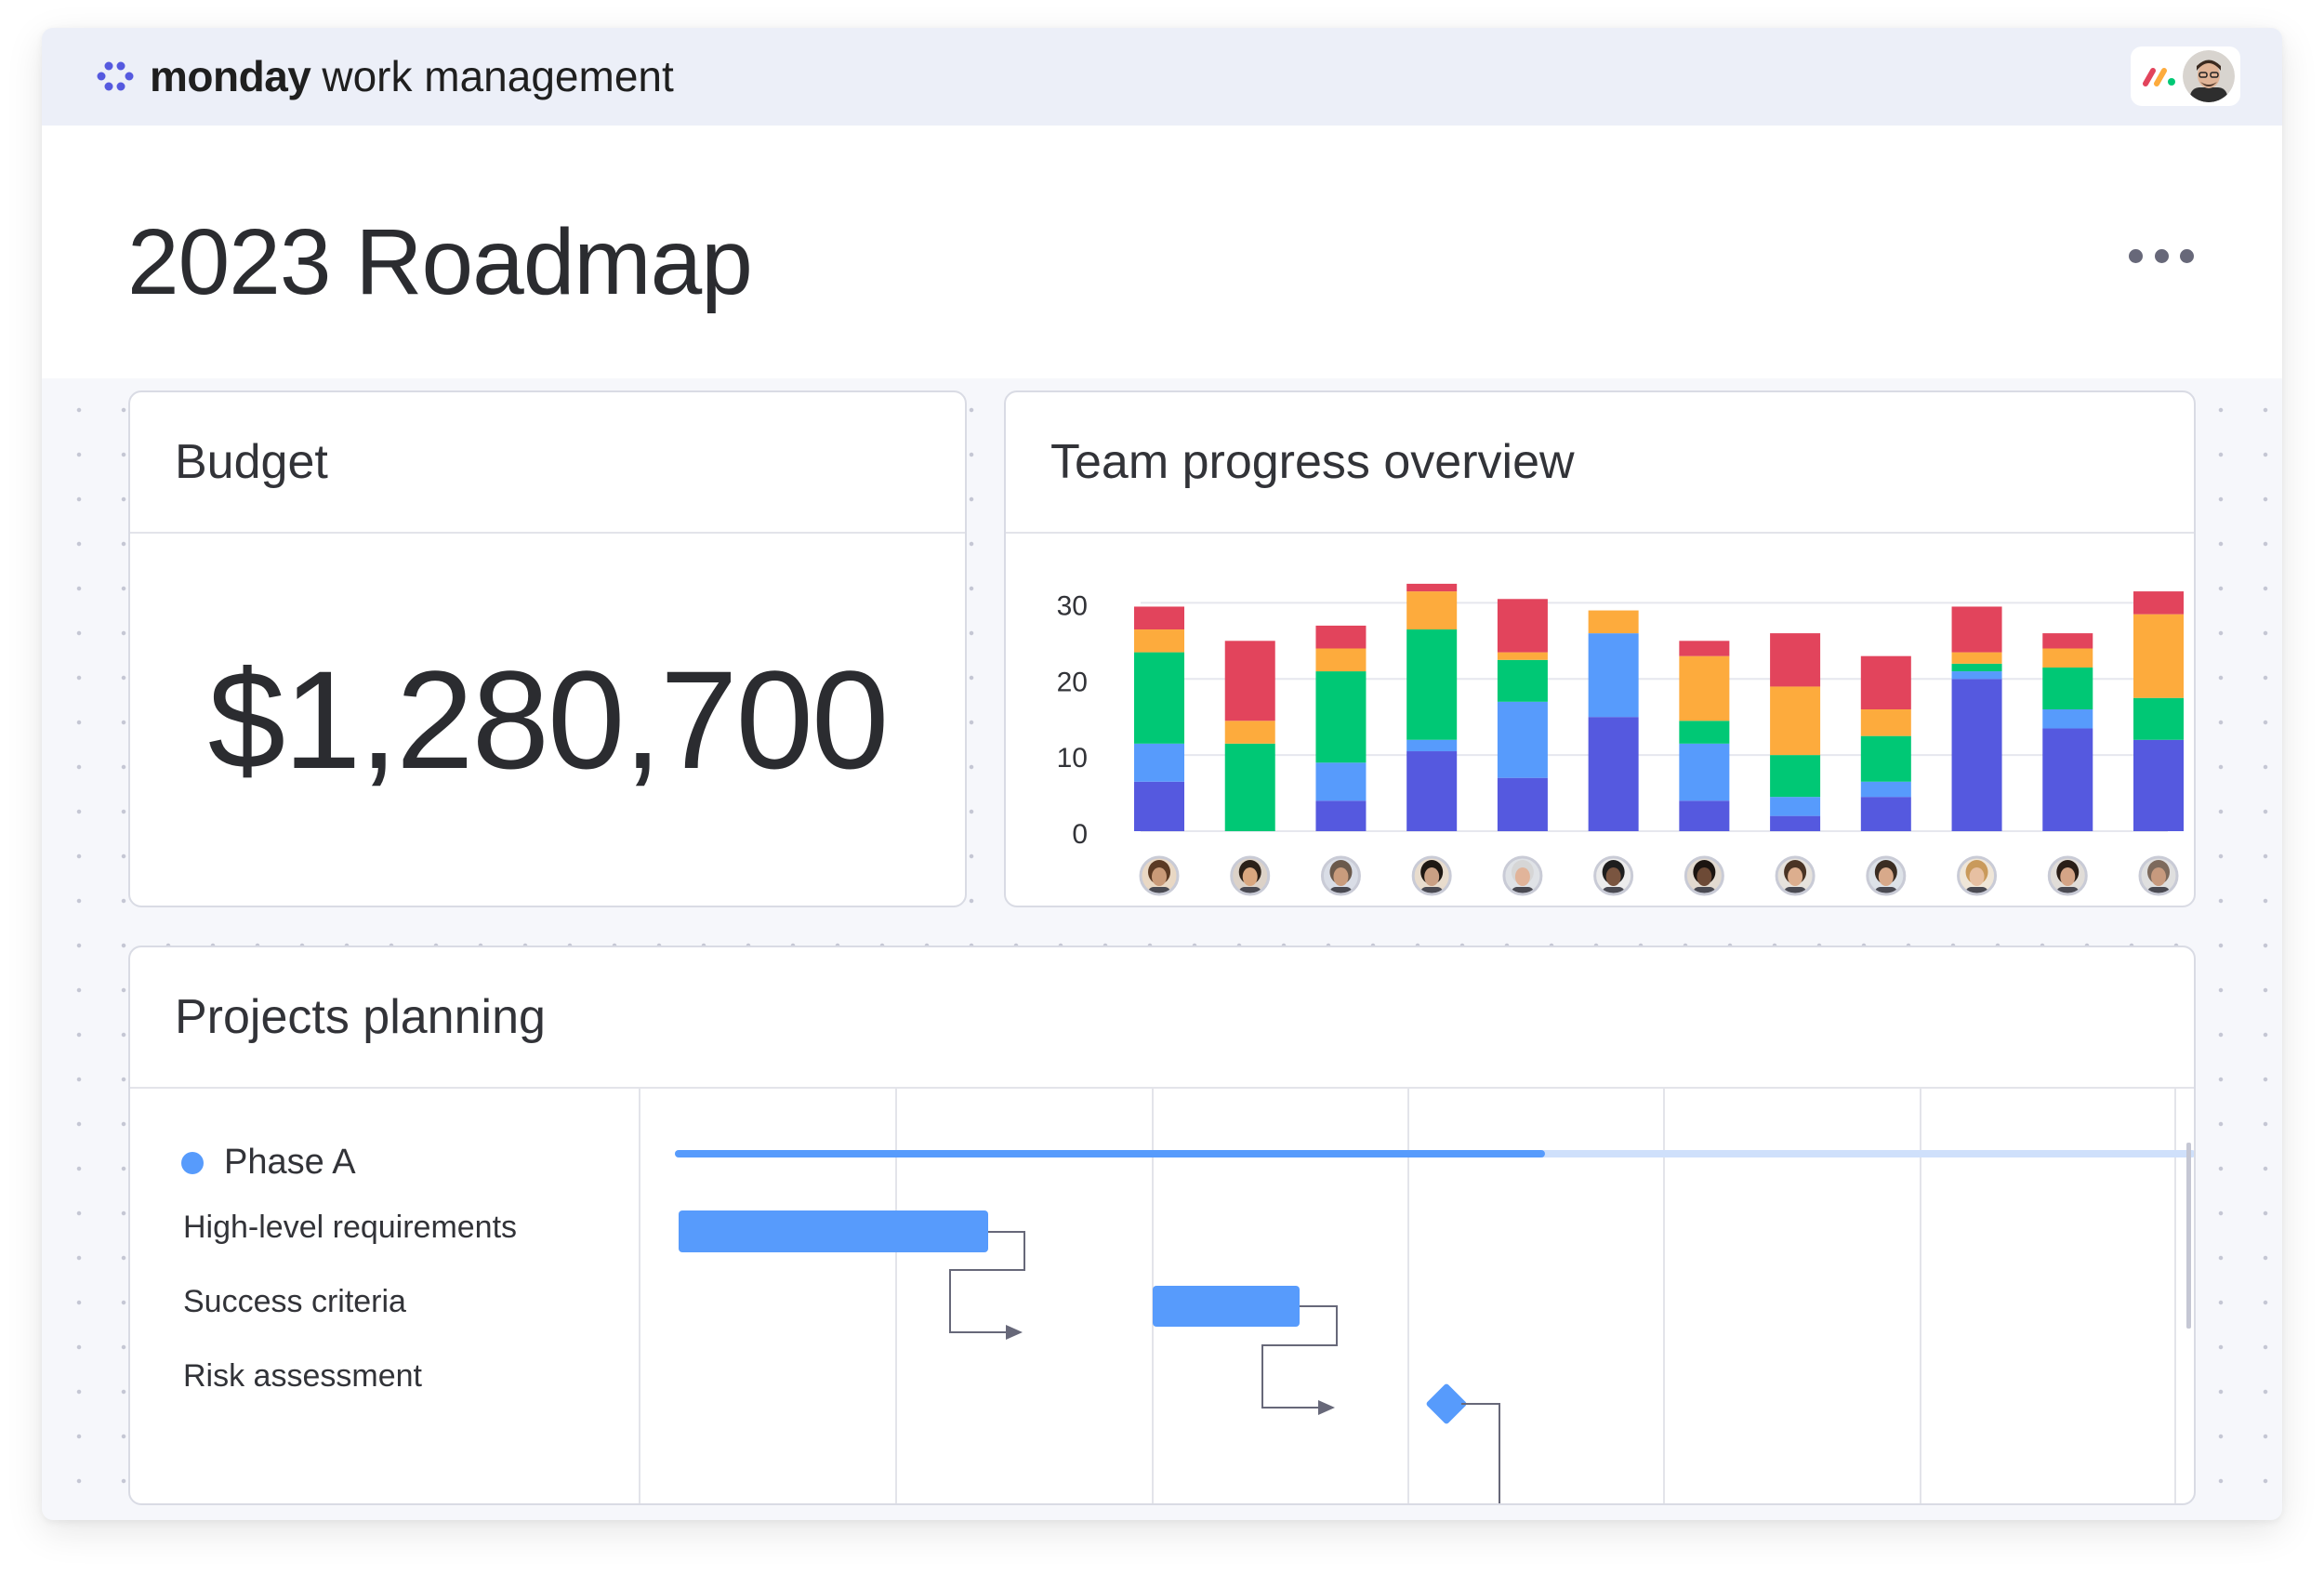  I want to click on budget-widget: Budget $1,280,700, so click(547, 648).